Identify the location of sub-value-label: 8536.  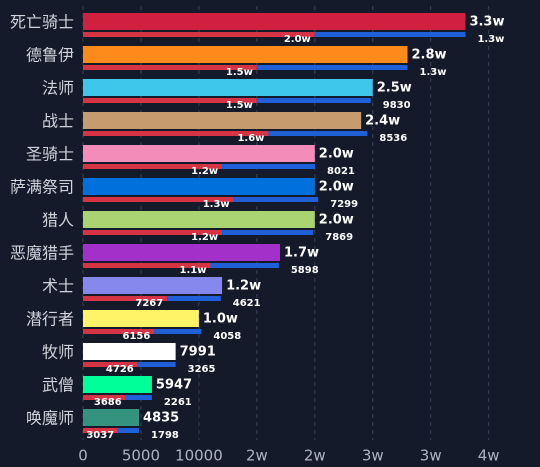
(393, 138).